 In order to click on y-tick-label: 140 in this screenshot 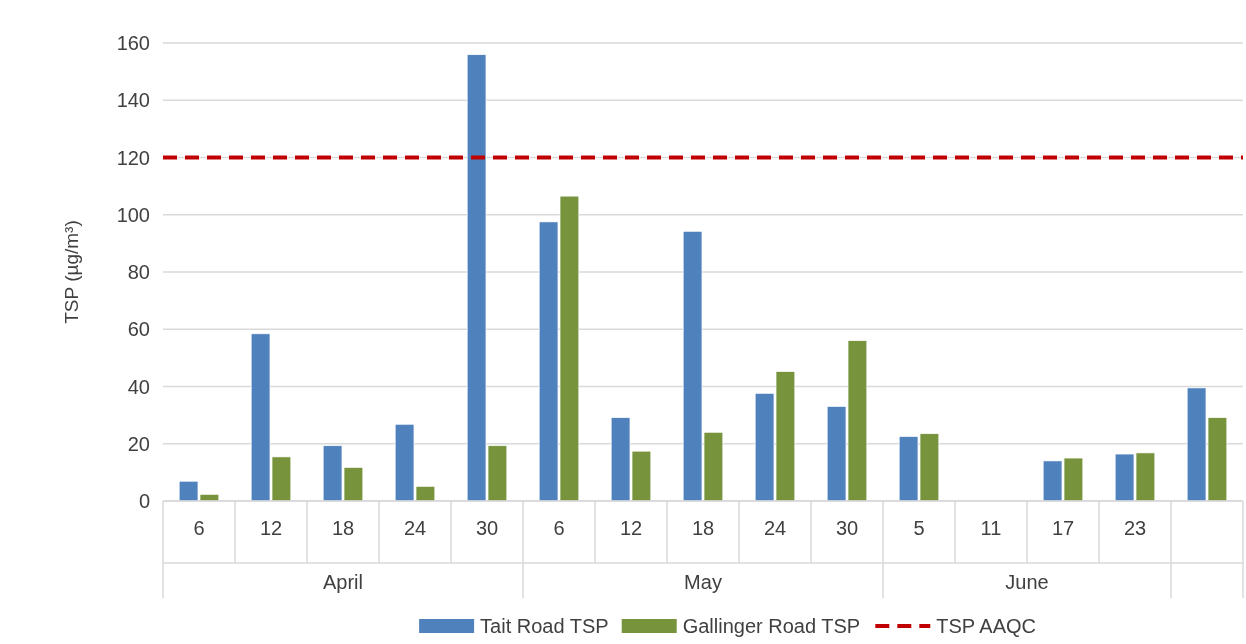, I will do `click(133, 100)`.